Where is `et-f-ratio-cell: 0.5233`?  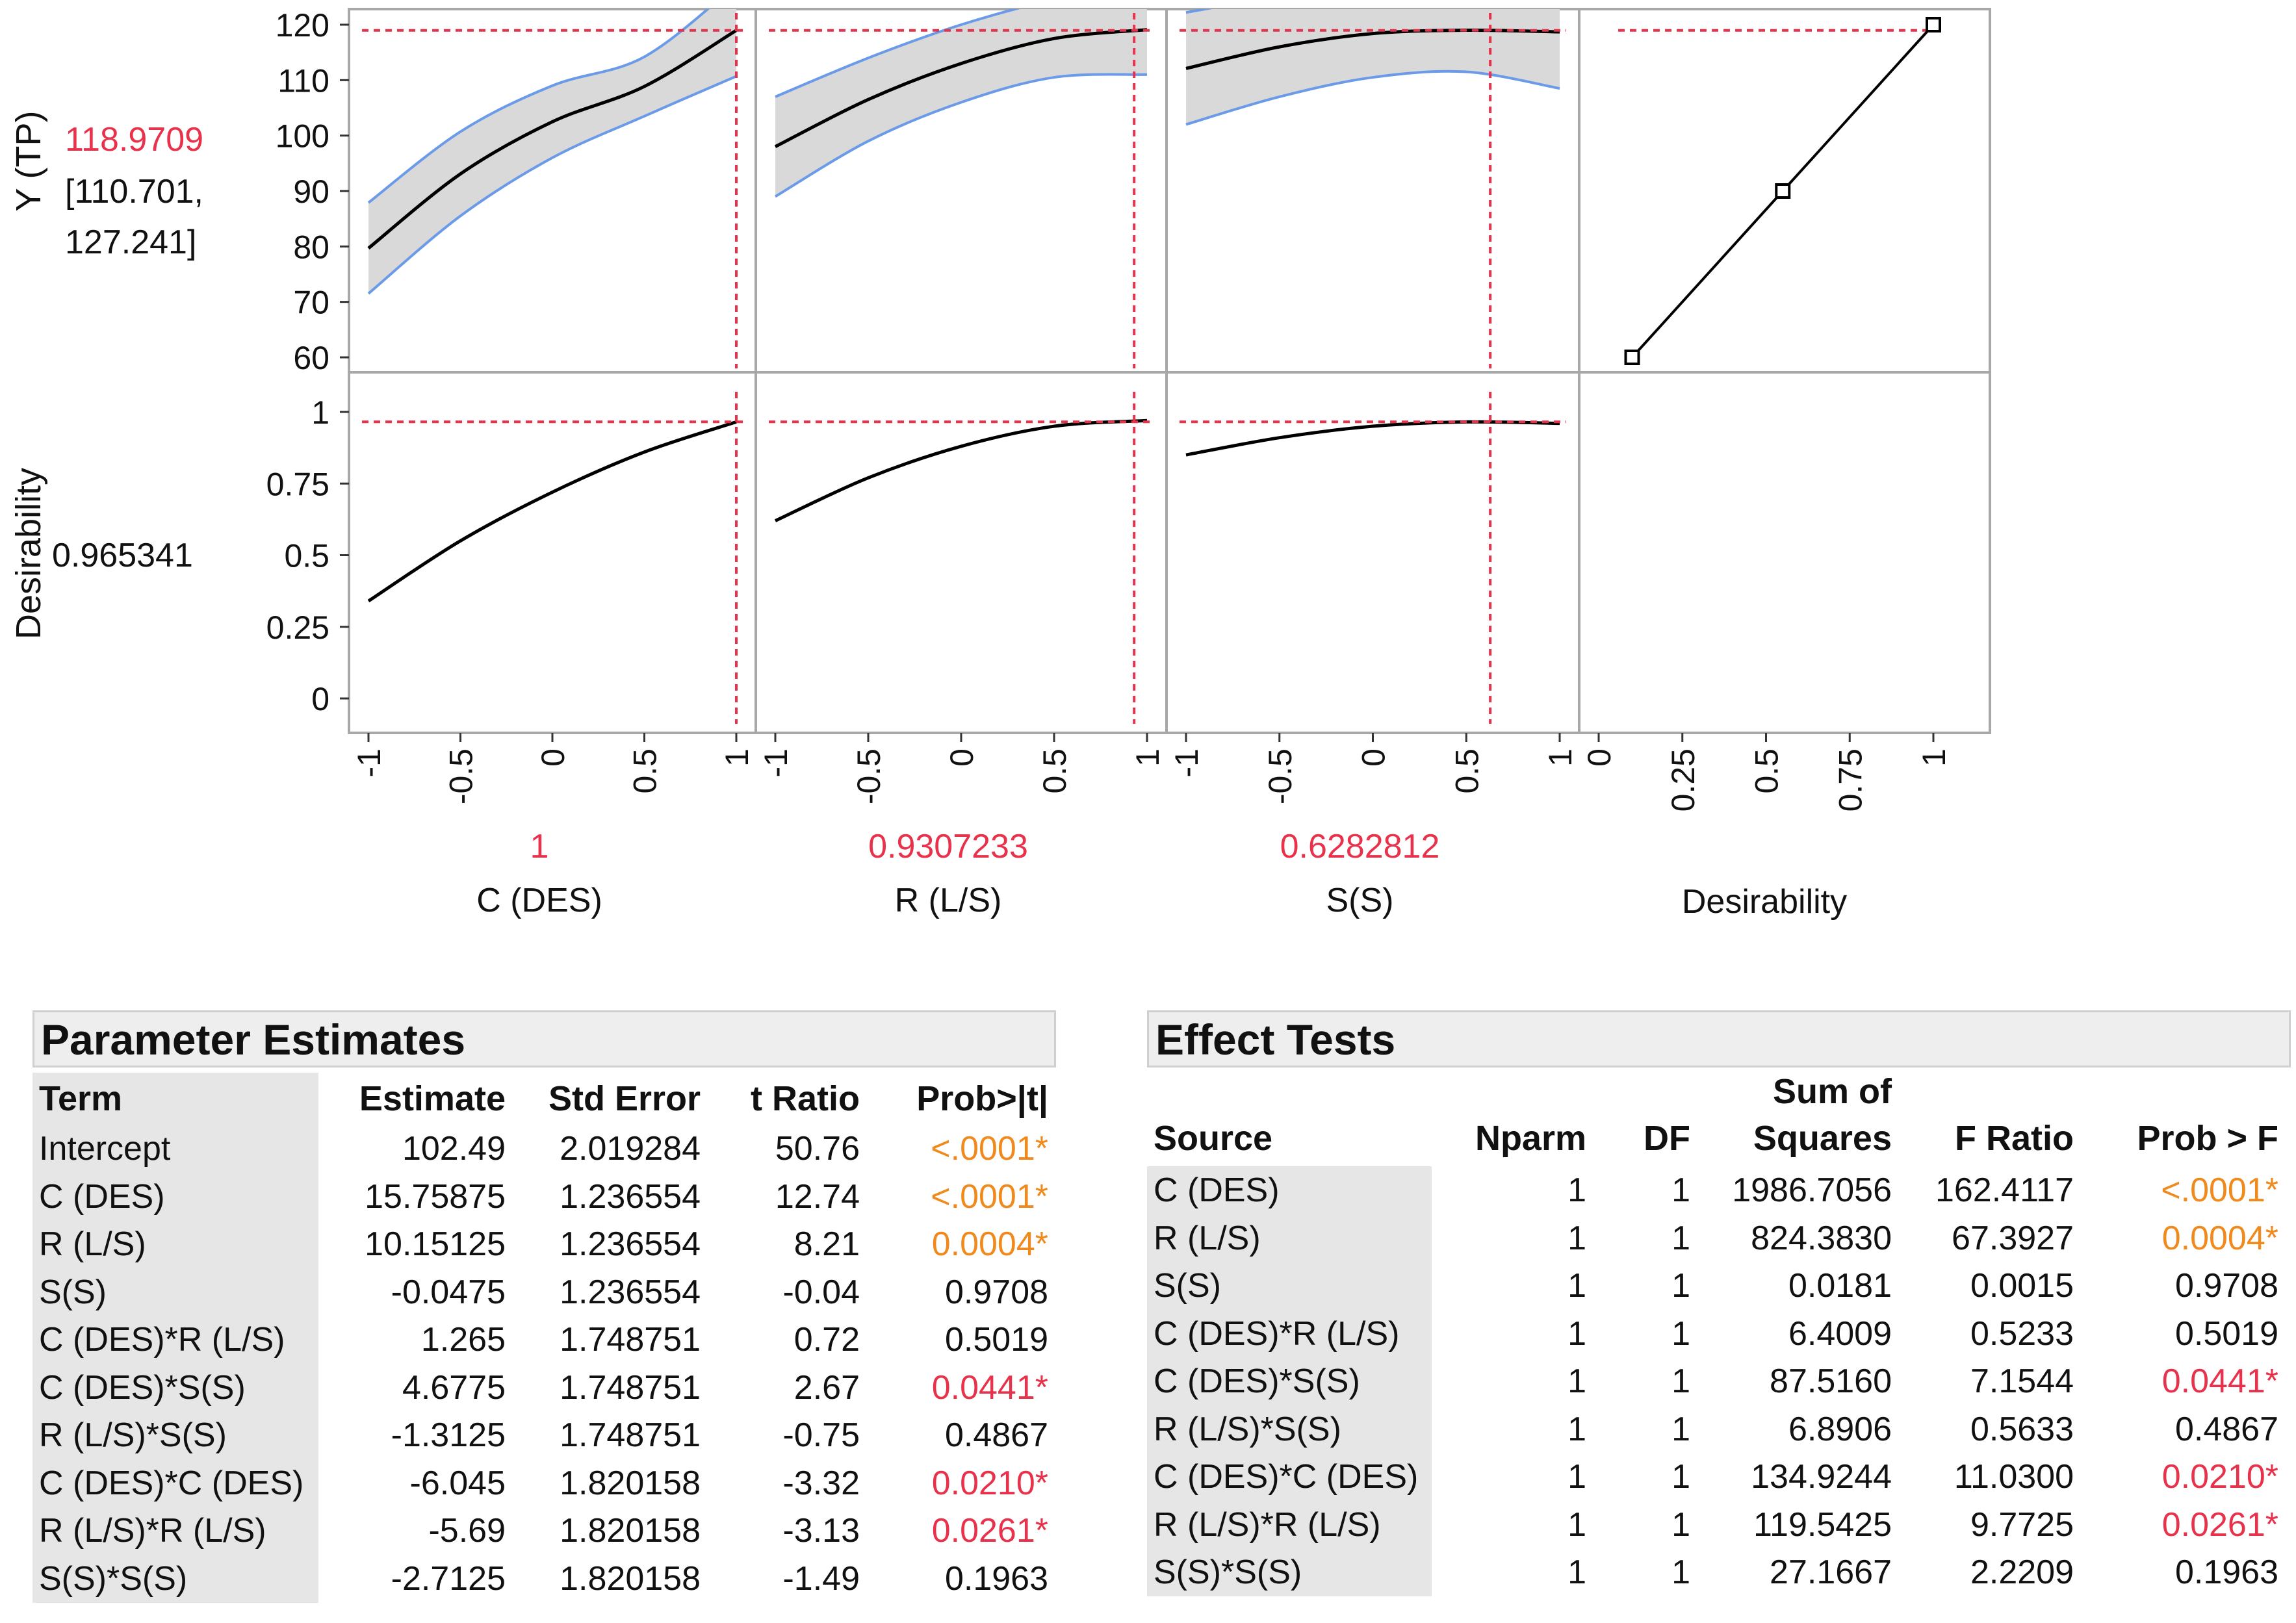 et-f-ratio-cell: 0.5233 is located at coordinates (2022, 1333).